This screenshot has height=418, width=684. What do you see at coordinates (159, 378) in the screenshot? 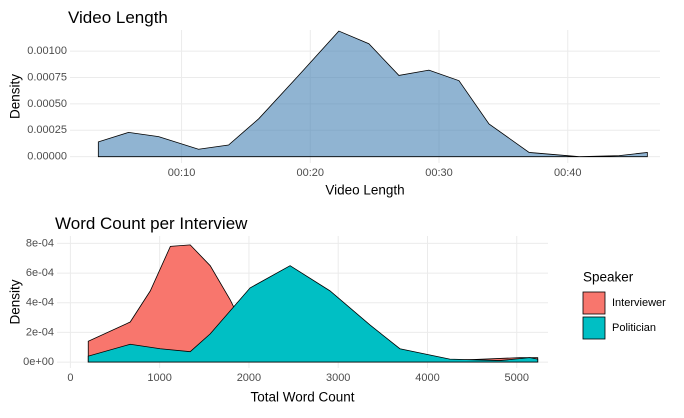
I see `x-tick-label: 1000` at bounding box center [159, 378].